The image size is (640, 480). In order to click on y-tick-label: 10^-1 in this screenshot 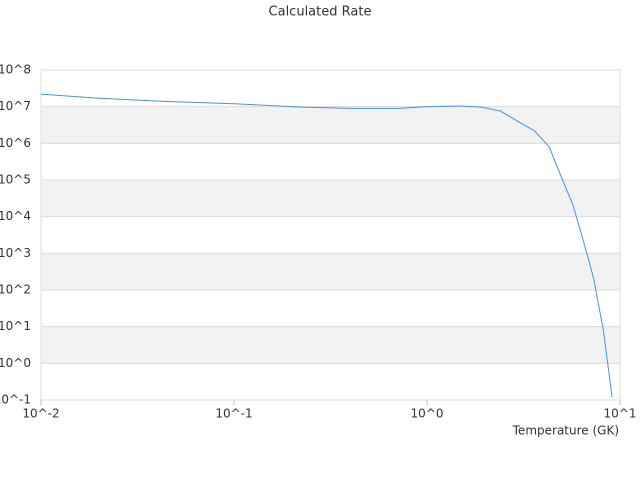, I will do `click(15, 400)`.